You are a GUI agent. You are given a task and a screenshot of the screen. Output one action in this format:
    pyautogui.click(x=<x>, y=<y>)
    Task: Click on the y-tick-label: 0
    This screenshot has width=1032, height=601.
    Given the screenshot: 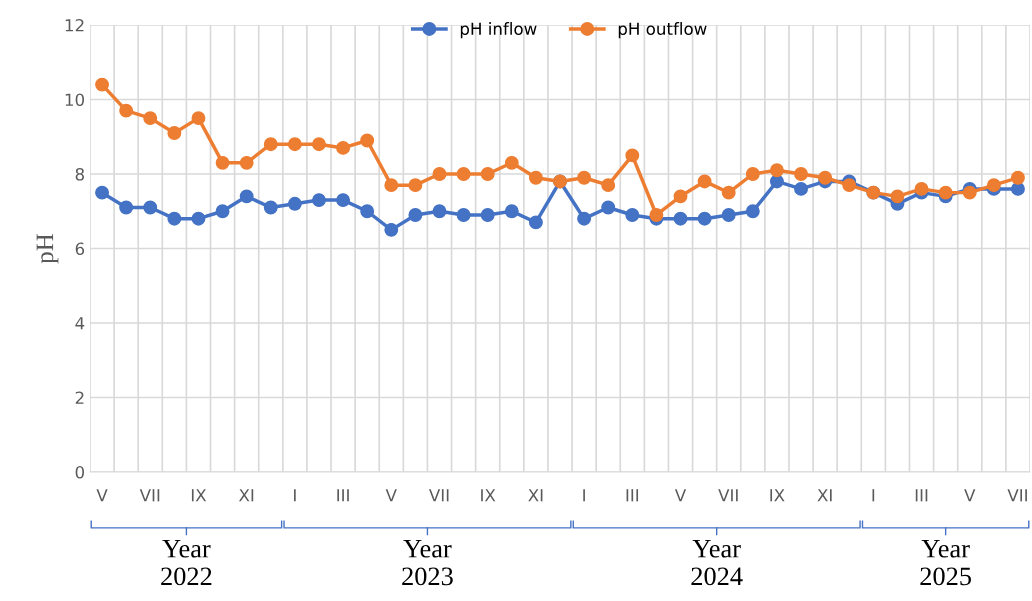 What is the action you would take?
    pyautogui.click(x=80, y=472)
    